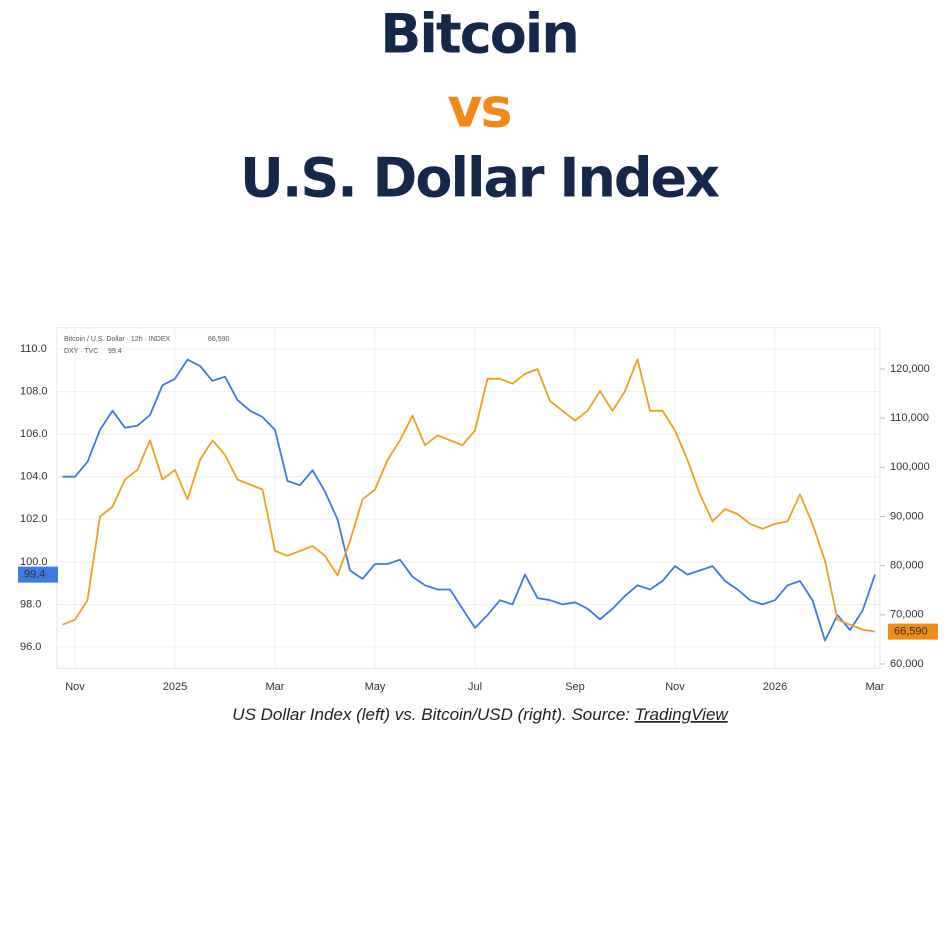  I want to click on x-tick-label: May, so click(375, 687).